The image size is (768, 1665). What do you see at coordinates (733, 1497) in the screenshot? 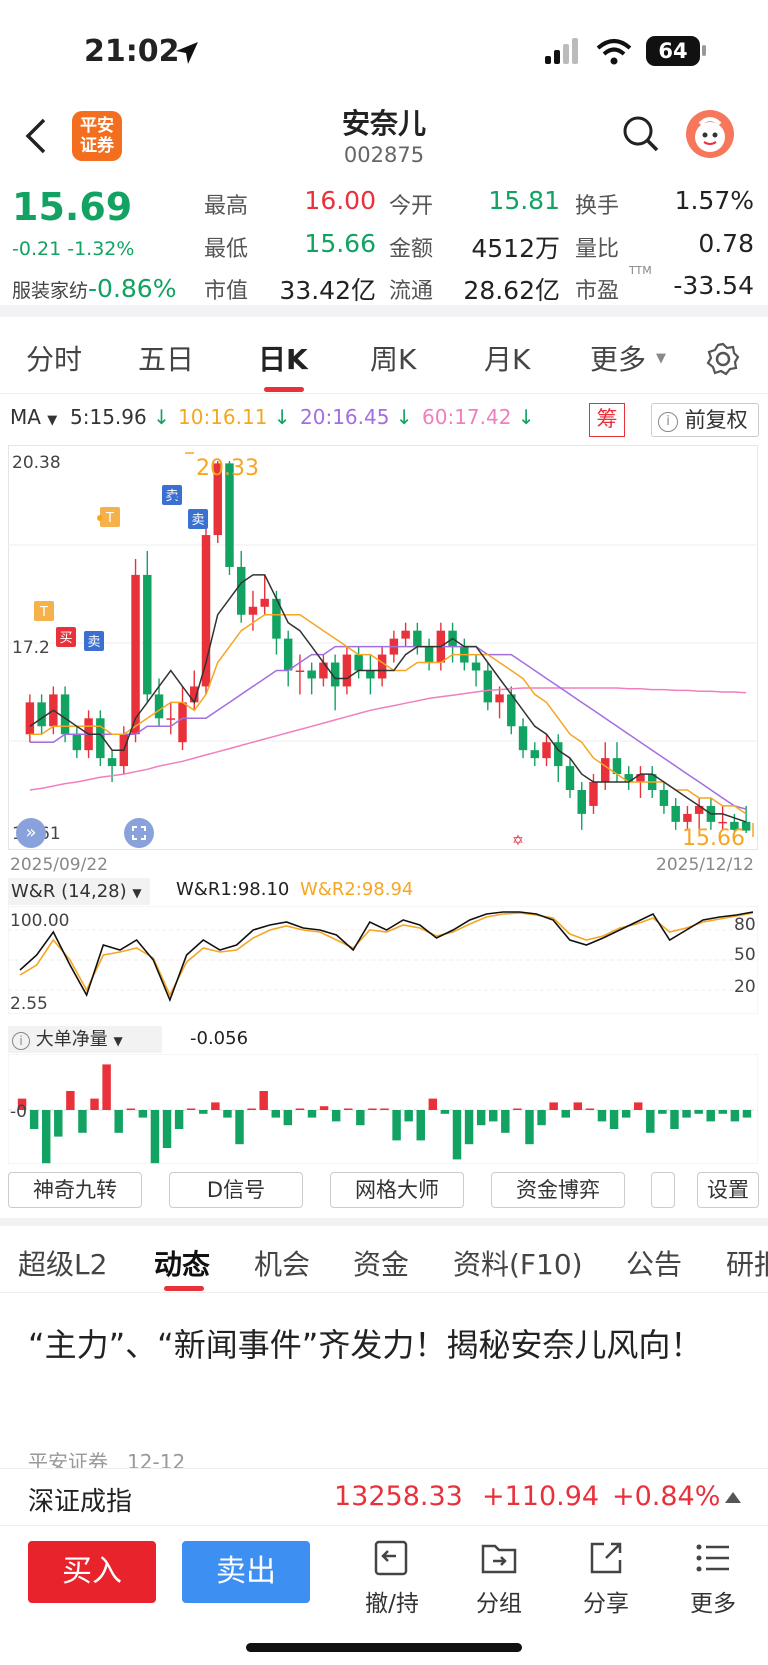
I see `expand-up-icon` at bounding box center [733, 1497].